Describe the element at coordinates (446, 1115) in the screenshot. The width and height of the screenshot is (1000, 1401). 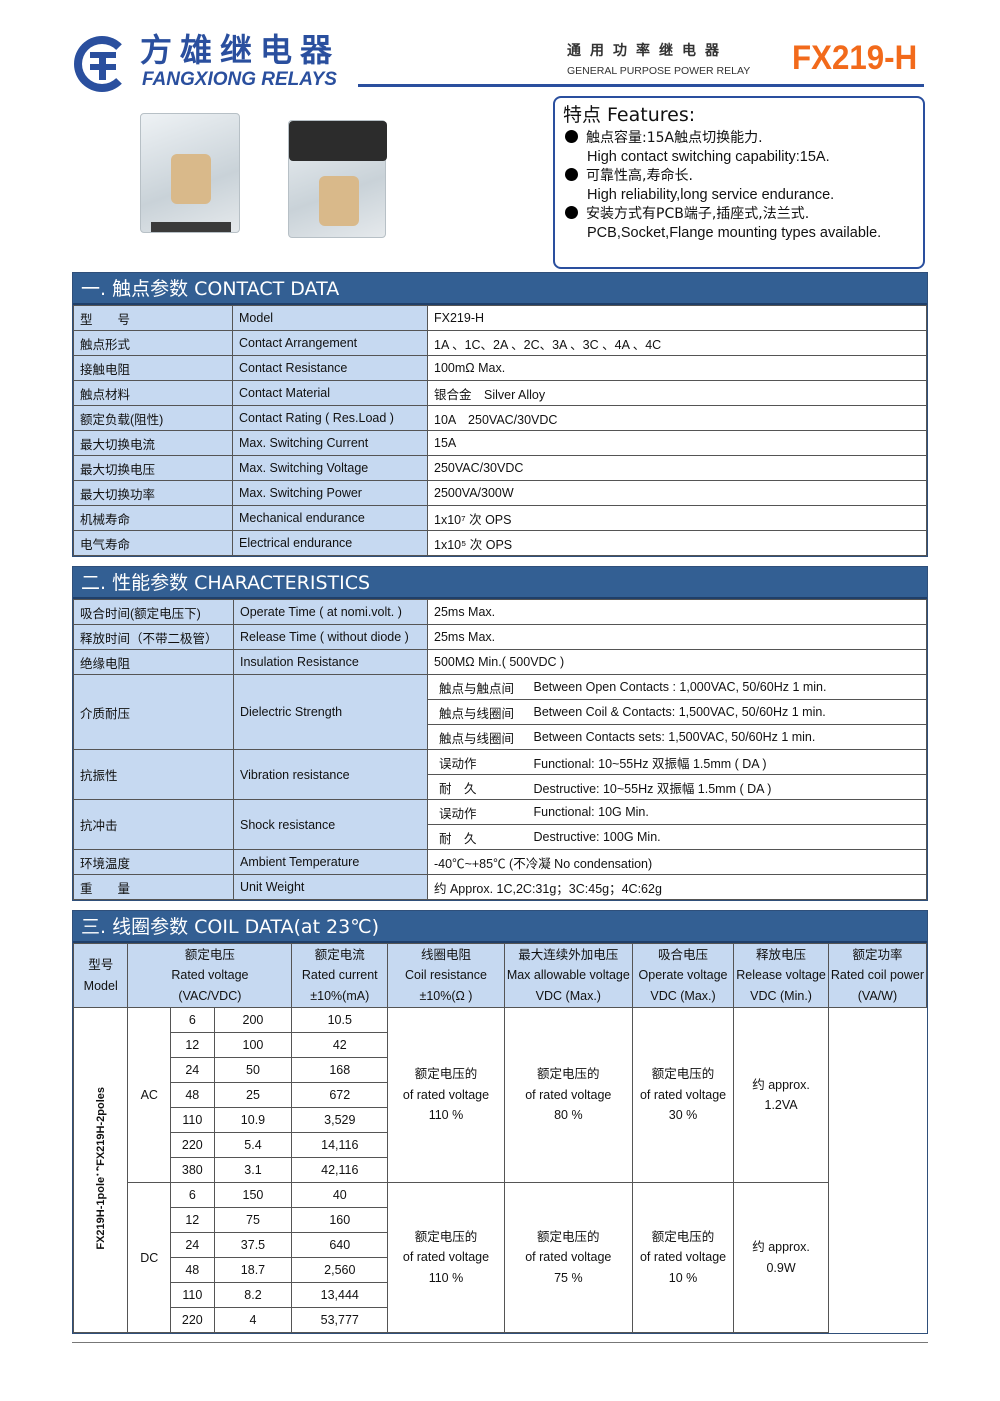
I see `cell-line: 110 %` at that location.